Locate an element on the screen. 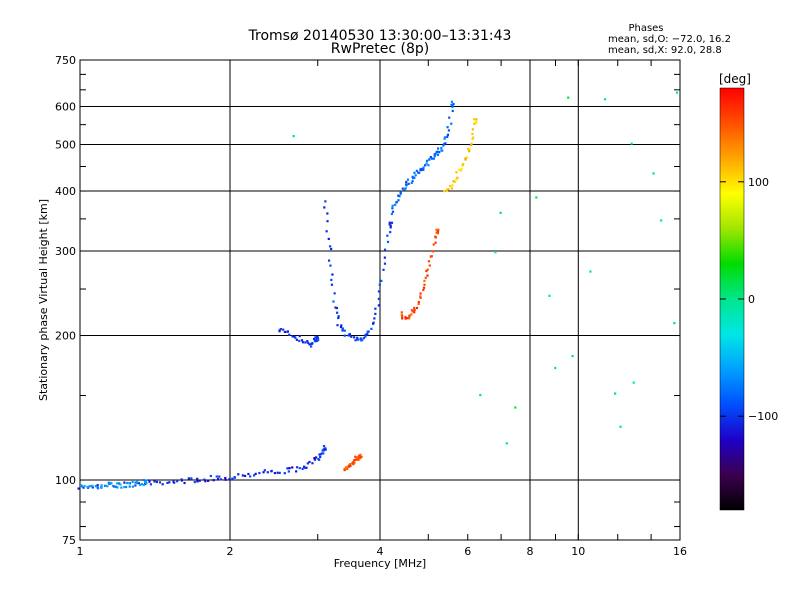 The height and width of the screenshot is (600, 800). x-tick-label: 1 is located at coordinates (80, 551).